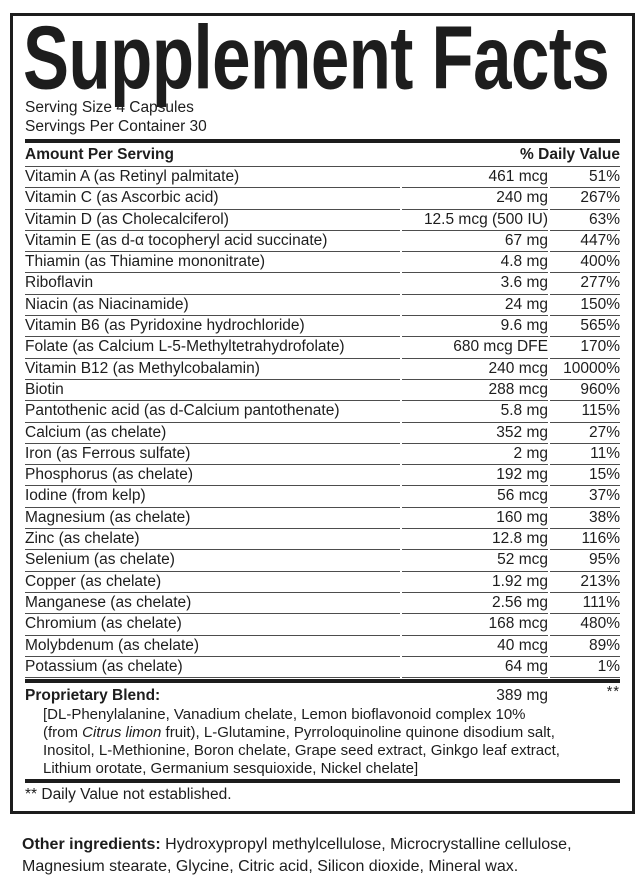 Image resolution: width=644 pixels, height=877 pixels. Describe the element at coordinates (585, 540) in the screenshot. I see `nutrient-daily_value: 116%` at that location.